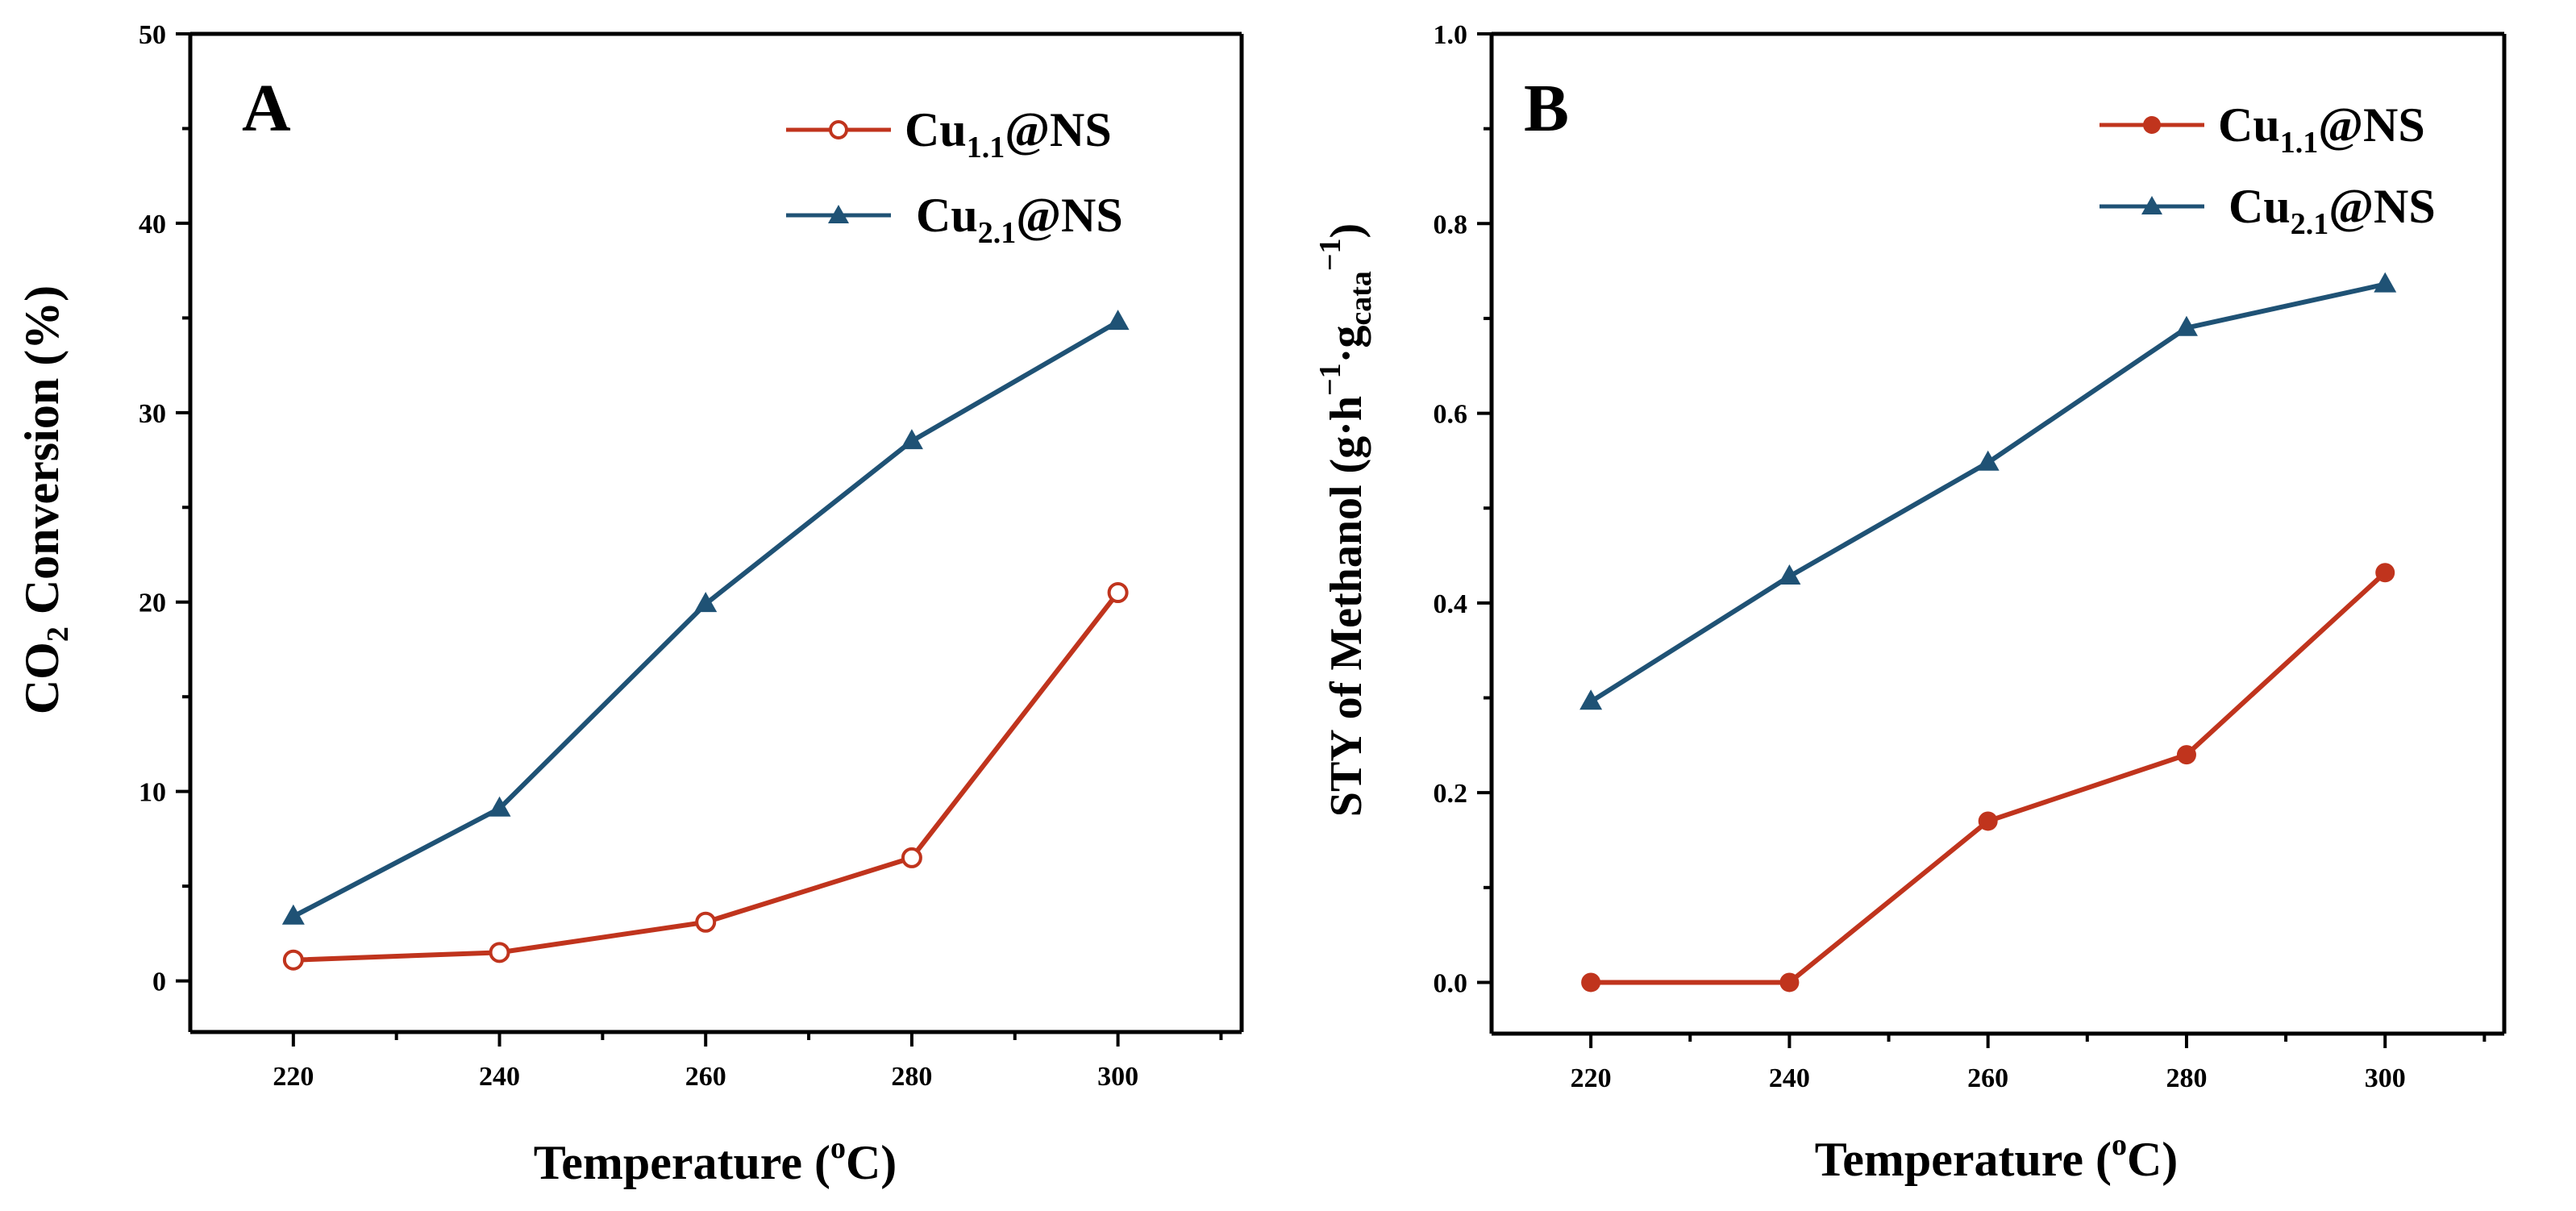 The width and height of the screenshot is (2576, 1211). What do you see at coordinates (2249, 125) in the screenshot?
I see `panel-b-legend-label-1-base: Cu` at bounding box center [2249, 125].